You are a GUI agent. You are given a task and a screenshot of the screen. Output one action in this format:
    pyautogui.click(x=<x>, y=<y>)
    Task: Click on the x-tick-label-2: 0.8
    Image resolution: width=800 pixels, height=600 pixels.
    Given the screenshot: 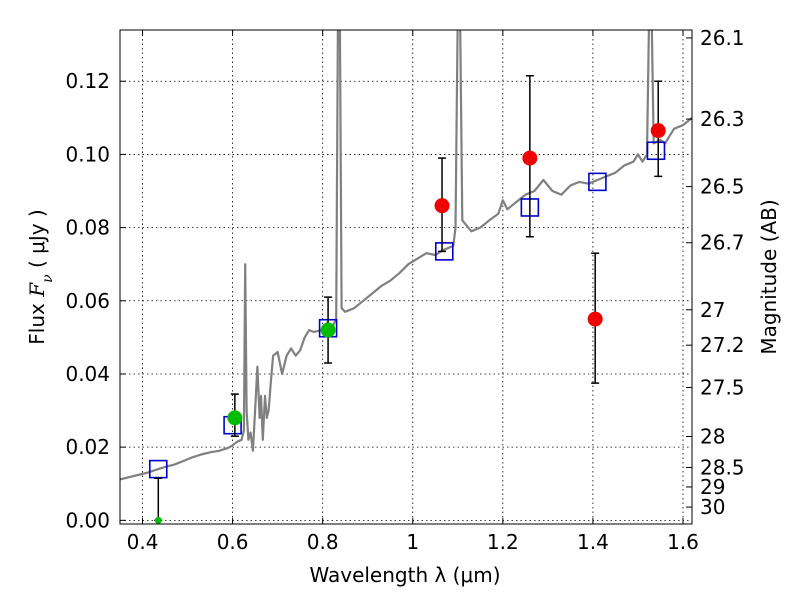 What is the action you would take?
    pyautogui.click(x=323, y=542)
    